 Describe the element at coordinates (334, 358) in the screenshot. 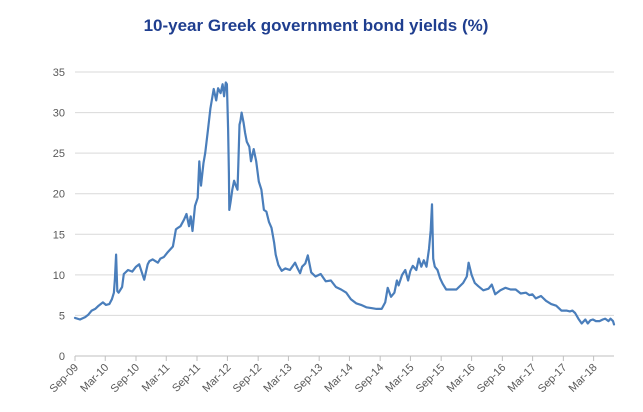

I see `x-axis-ticks` at that location.